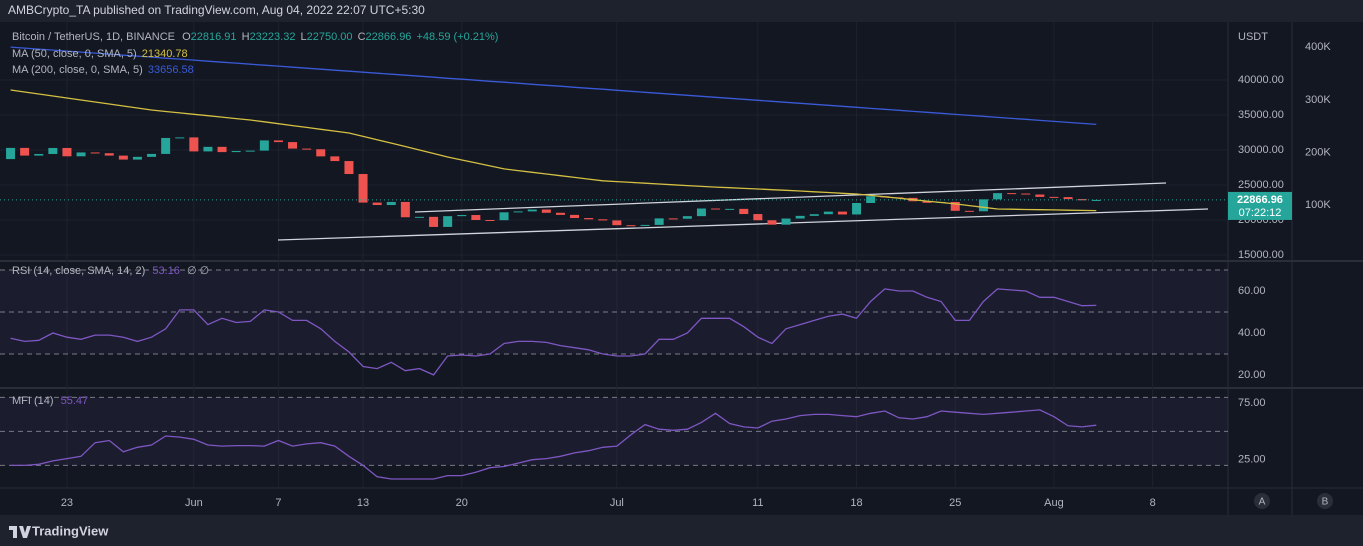  What do you see at coordinates (246, 37) in the screenshot?
I see `ohlc-key: H` at bounding box center [246, 37].